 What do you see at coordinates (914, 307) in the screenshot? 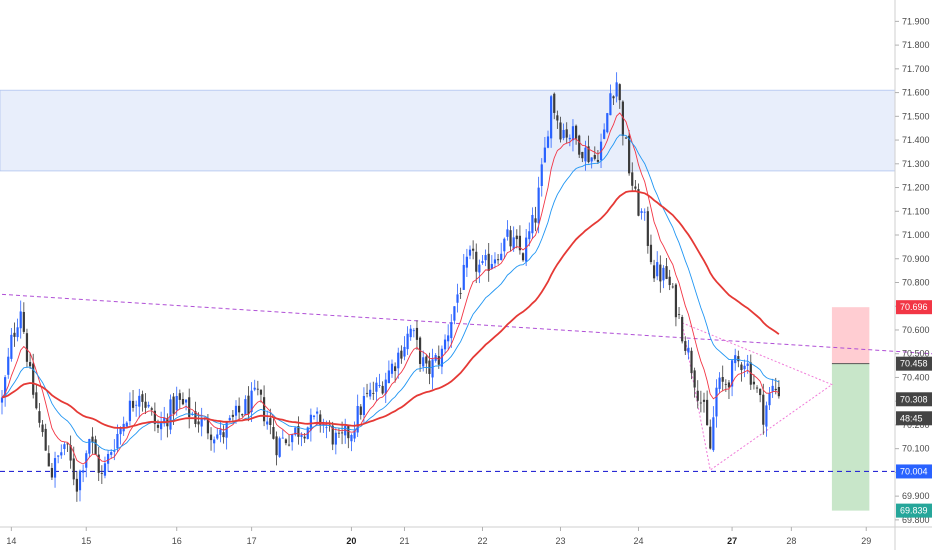
I see `price-badge-label: 70.696` at bounding box center [914, 307].